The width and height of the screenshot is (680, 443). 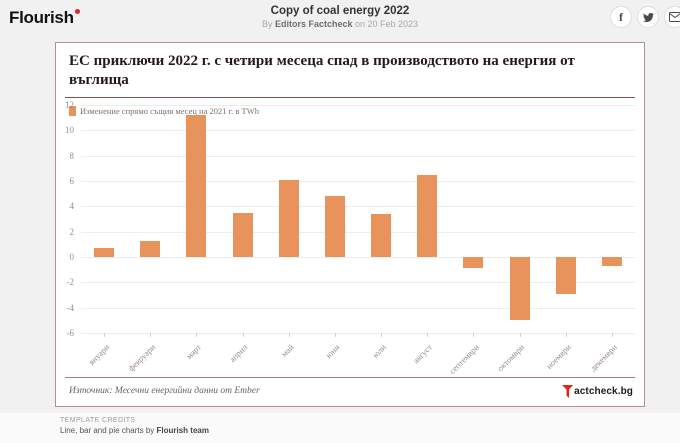 I want to click on twitter-share-button, so click(x=648, y=17).